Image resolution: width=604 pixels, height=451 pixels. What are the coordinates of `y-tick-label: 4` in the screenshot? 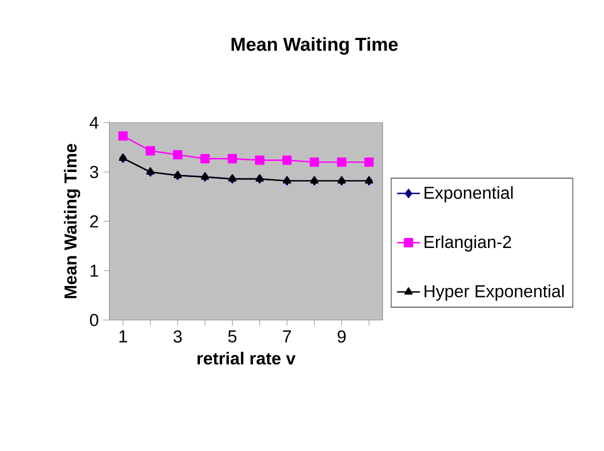 It's located at (94, 122).